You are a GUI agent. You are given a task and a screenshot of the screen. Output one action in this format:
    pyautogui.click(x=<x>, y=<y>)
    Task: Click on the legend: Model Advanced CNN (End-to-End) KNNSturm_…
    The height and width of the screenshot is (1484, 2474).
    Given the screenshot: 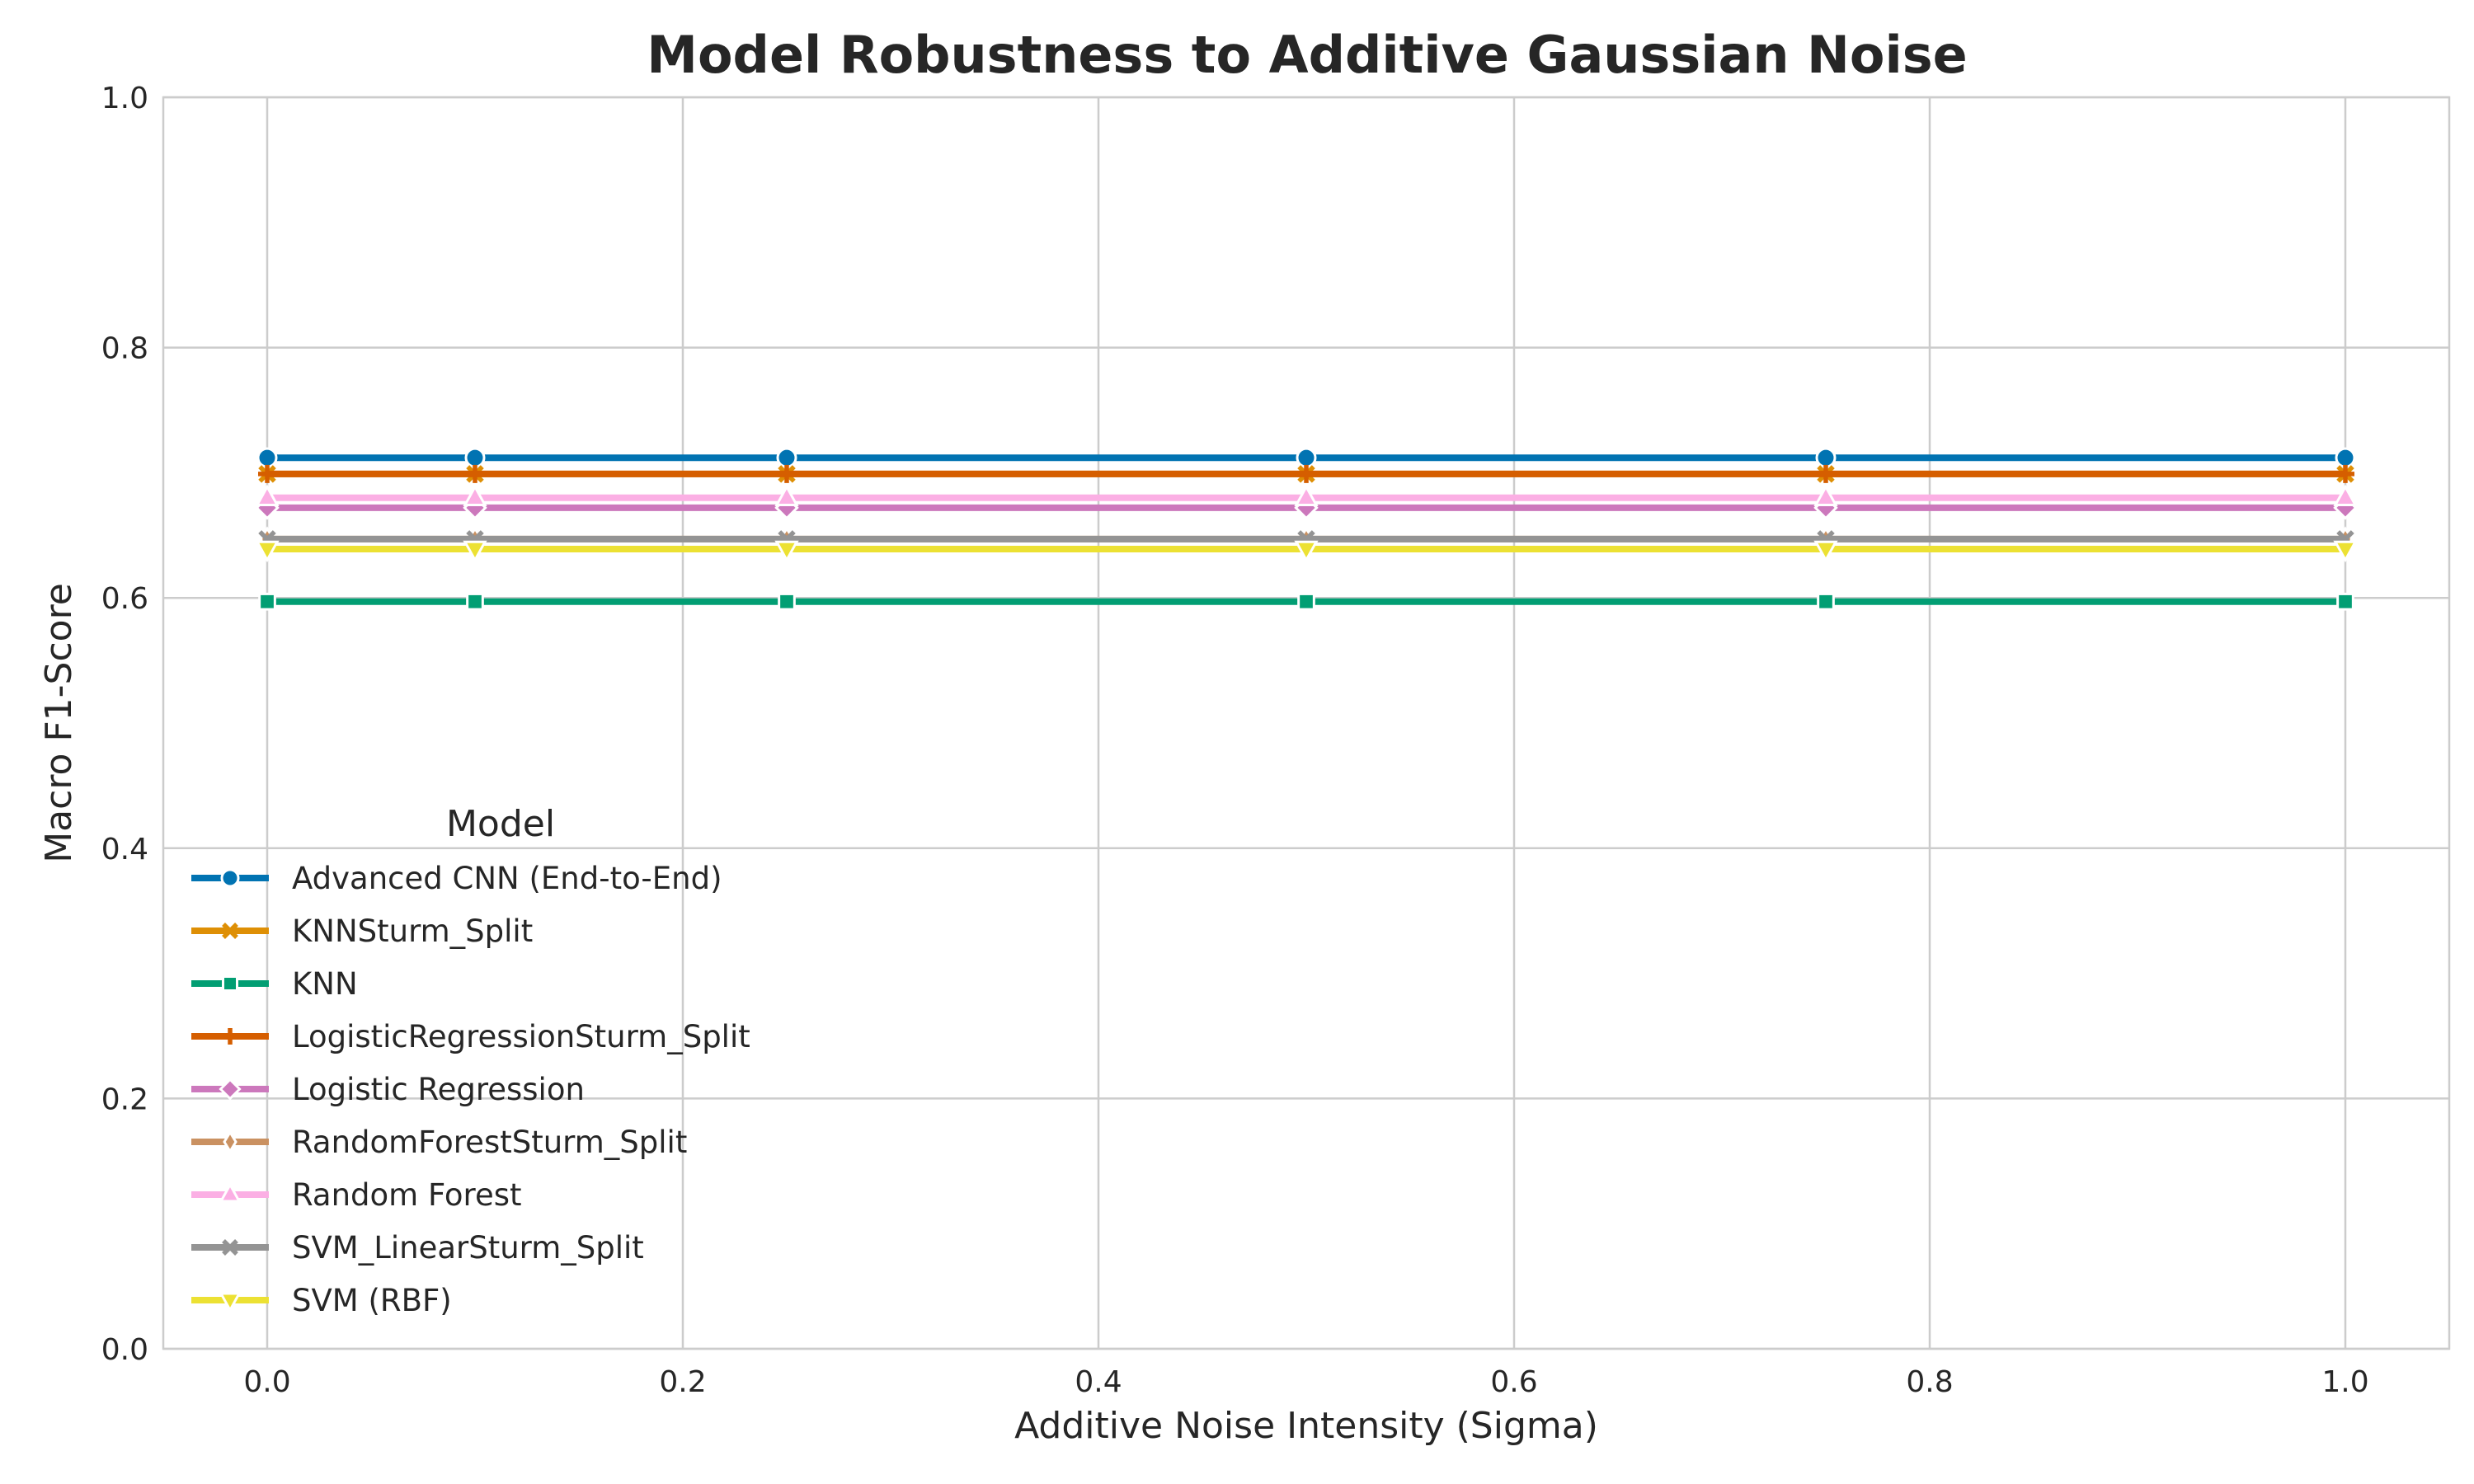 What is the action you would take?
    pyautogui.click(x=470, y=1060)
    